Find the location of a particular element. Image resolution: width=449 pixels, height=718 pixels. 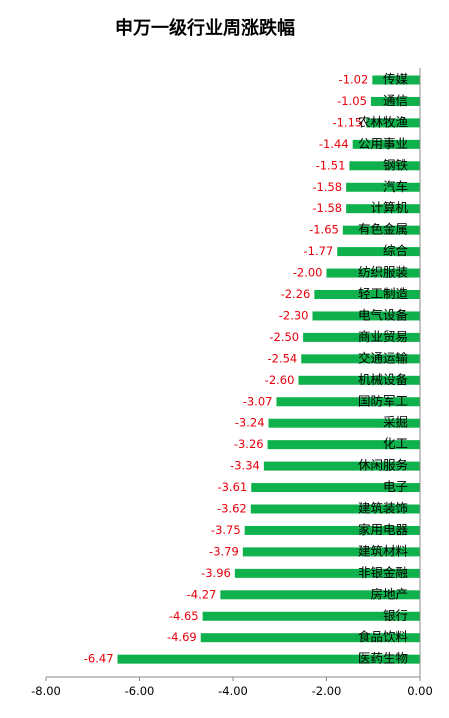

x-tick-label: -2.00 is located at coordinates (327, 691).